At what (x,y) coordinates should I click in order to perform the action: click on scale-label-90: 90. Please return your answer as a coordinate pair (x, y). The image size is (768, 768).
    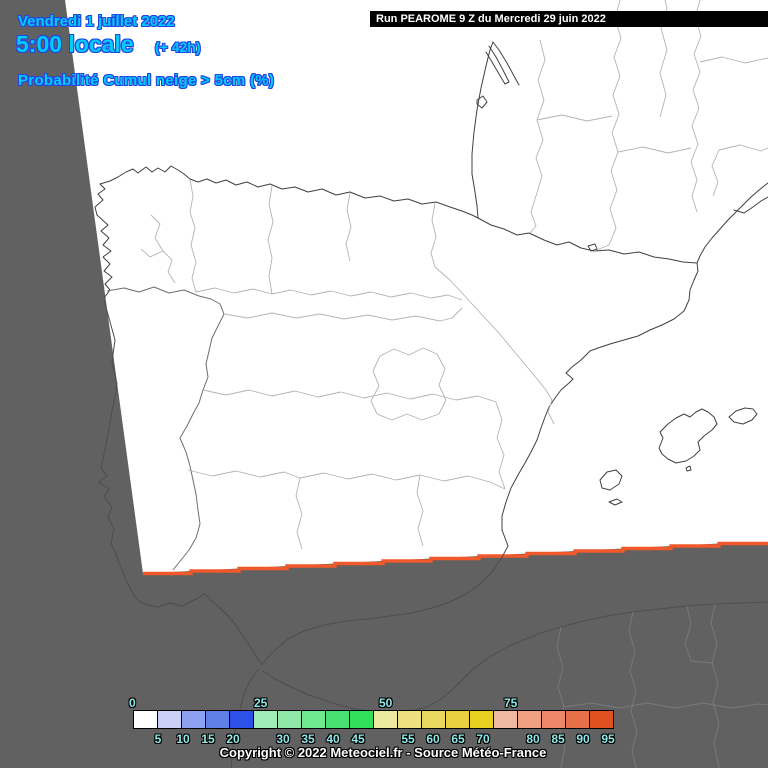
    Looking at the image, I should click on (583, 739).